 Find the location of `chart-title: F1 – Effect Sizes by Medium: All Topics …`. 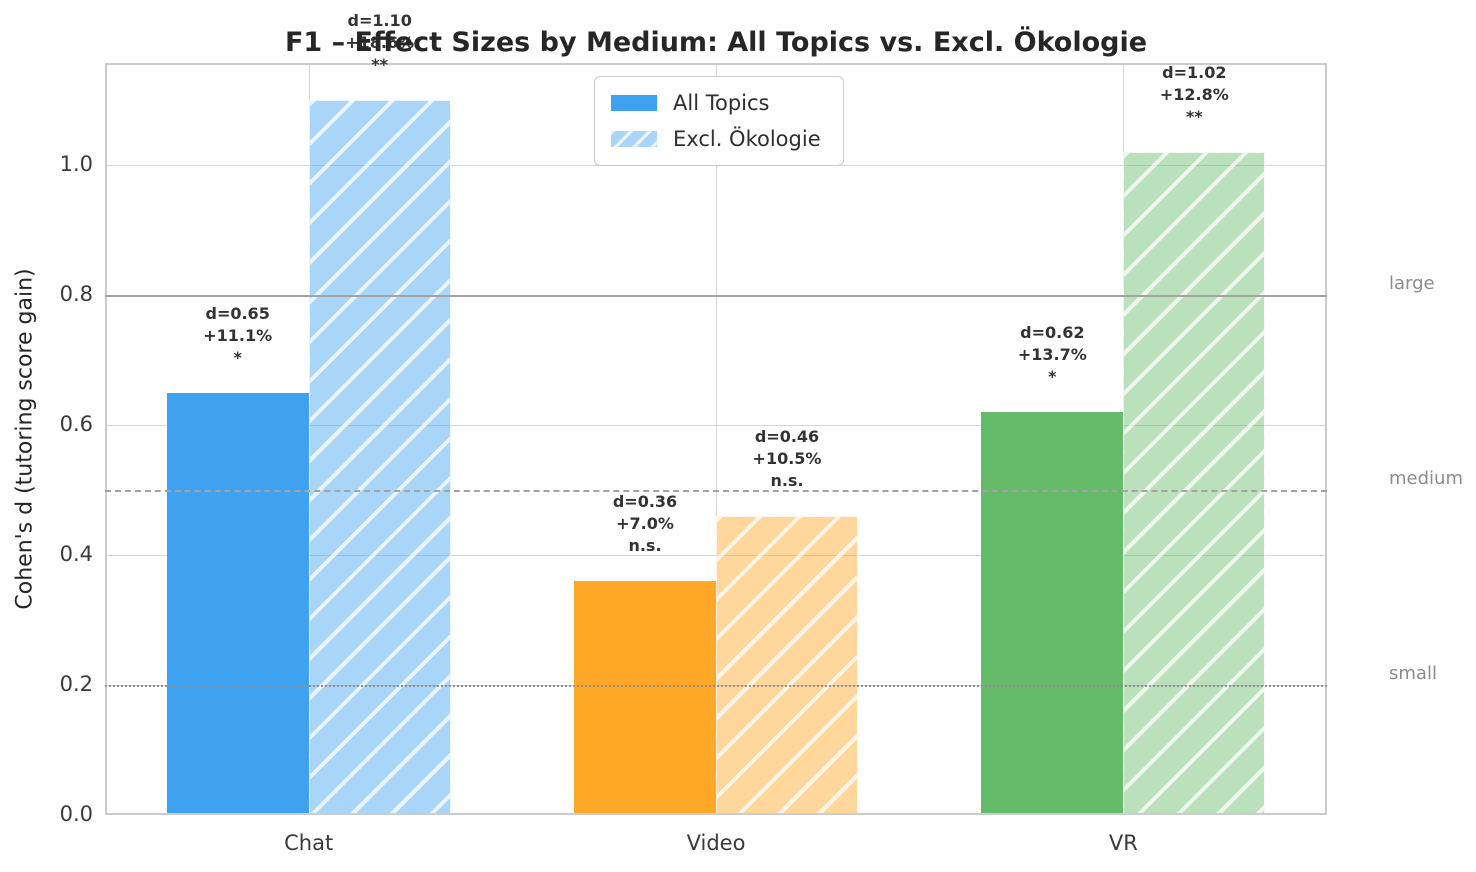

chart-title: F1 – Effect Sizes by Medium: All Topics … is located at coordinates (716, 42).